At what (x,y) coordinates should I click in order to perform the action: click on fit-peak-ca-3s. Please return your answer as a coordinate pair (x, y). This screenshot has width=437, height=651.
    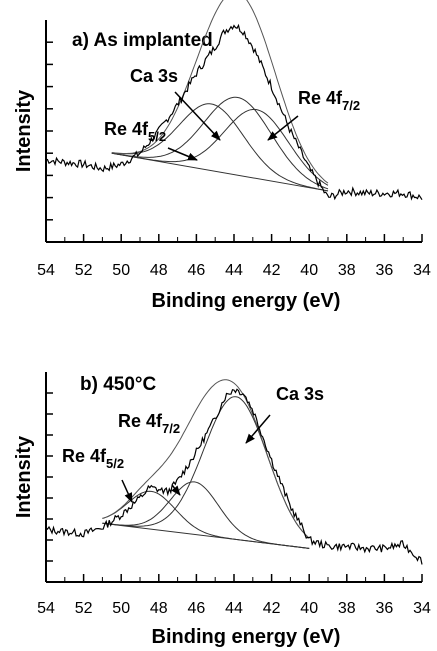
    Looking at the image, I should click on (220, 143).